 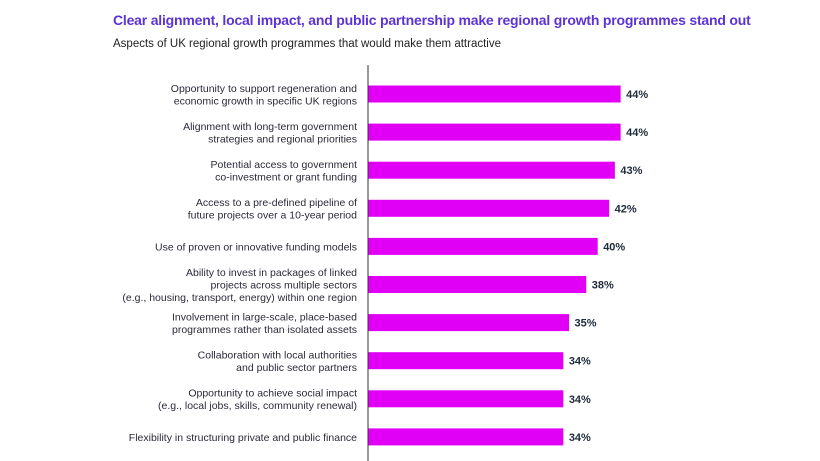 What do you see at coordinates (265, 101) in the screenshot?
I see `category-label-line: economic growth in specific UK regions` at bounding box center [265, 101].